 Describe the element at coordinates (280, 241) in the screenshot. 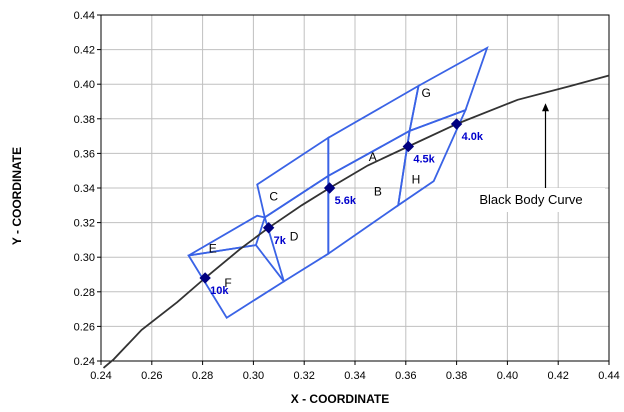

I see `cct-point-label: 7k` at that location.